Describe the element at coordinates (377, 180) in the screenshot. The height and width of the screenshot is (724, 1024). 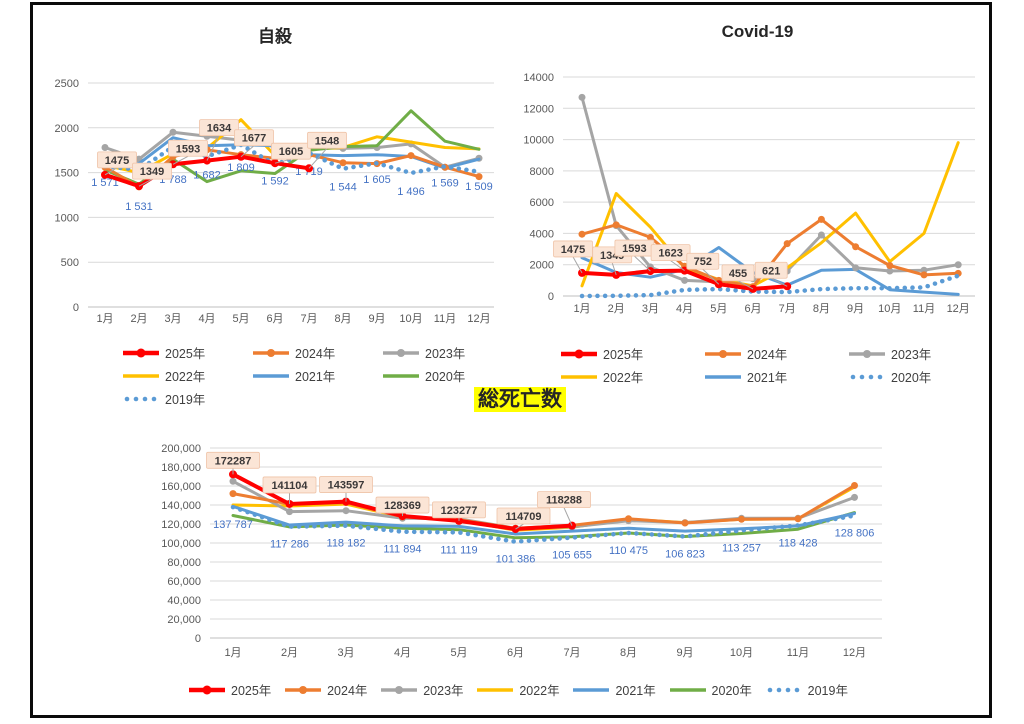
I see `data-label-2019: 1 605` at that location.